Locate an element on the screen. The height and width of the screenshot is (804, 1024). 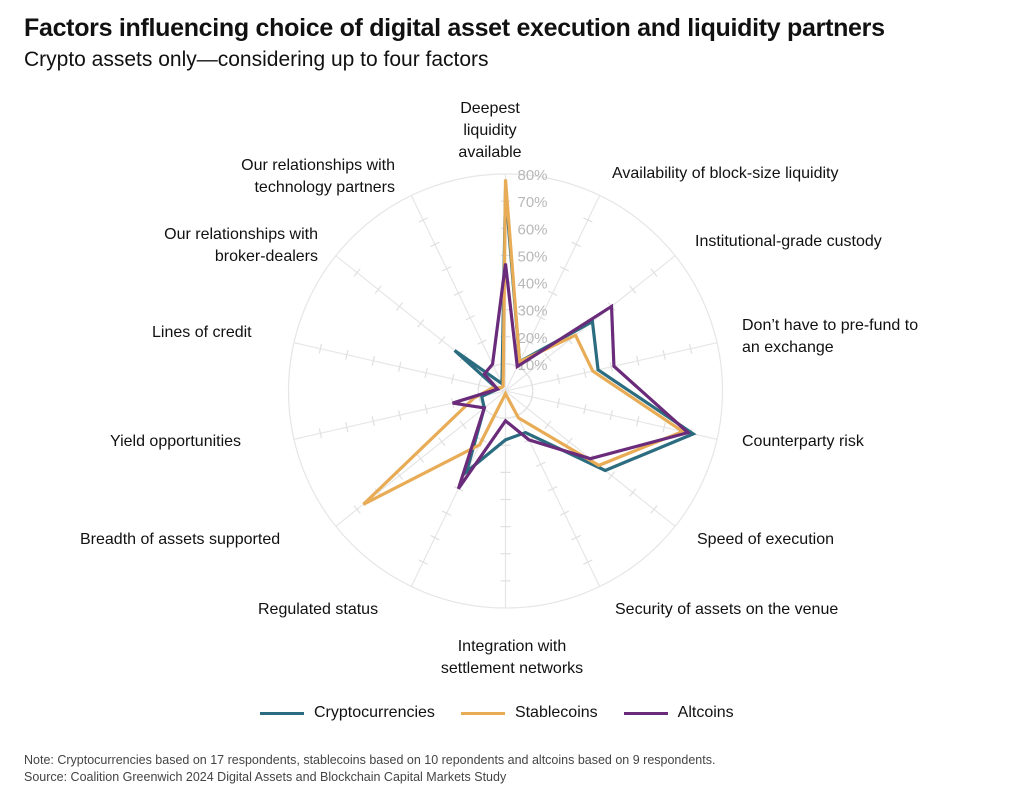
legend-label: Cryptocurrencies is located at coordinates (374, 712).